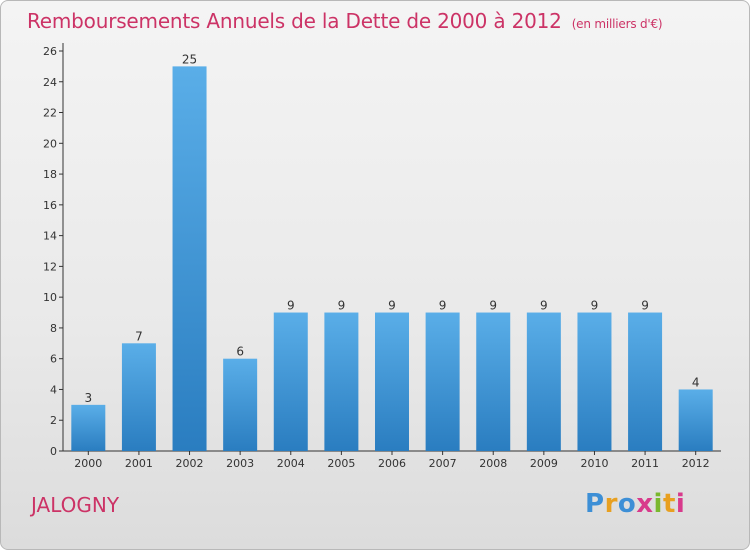 Image resolution: width=750 pixels, height=550 pixels. What do you see at coordinates (53, 389) in the screenshot?
I see `y-tick-label: 4` at bounding box center [53, 389].